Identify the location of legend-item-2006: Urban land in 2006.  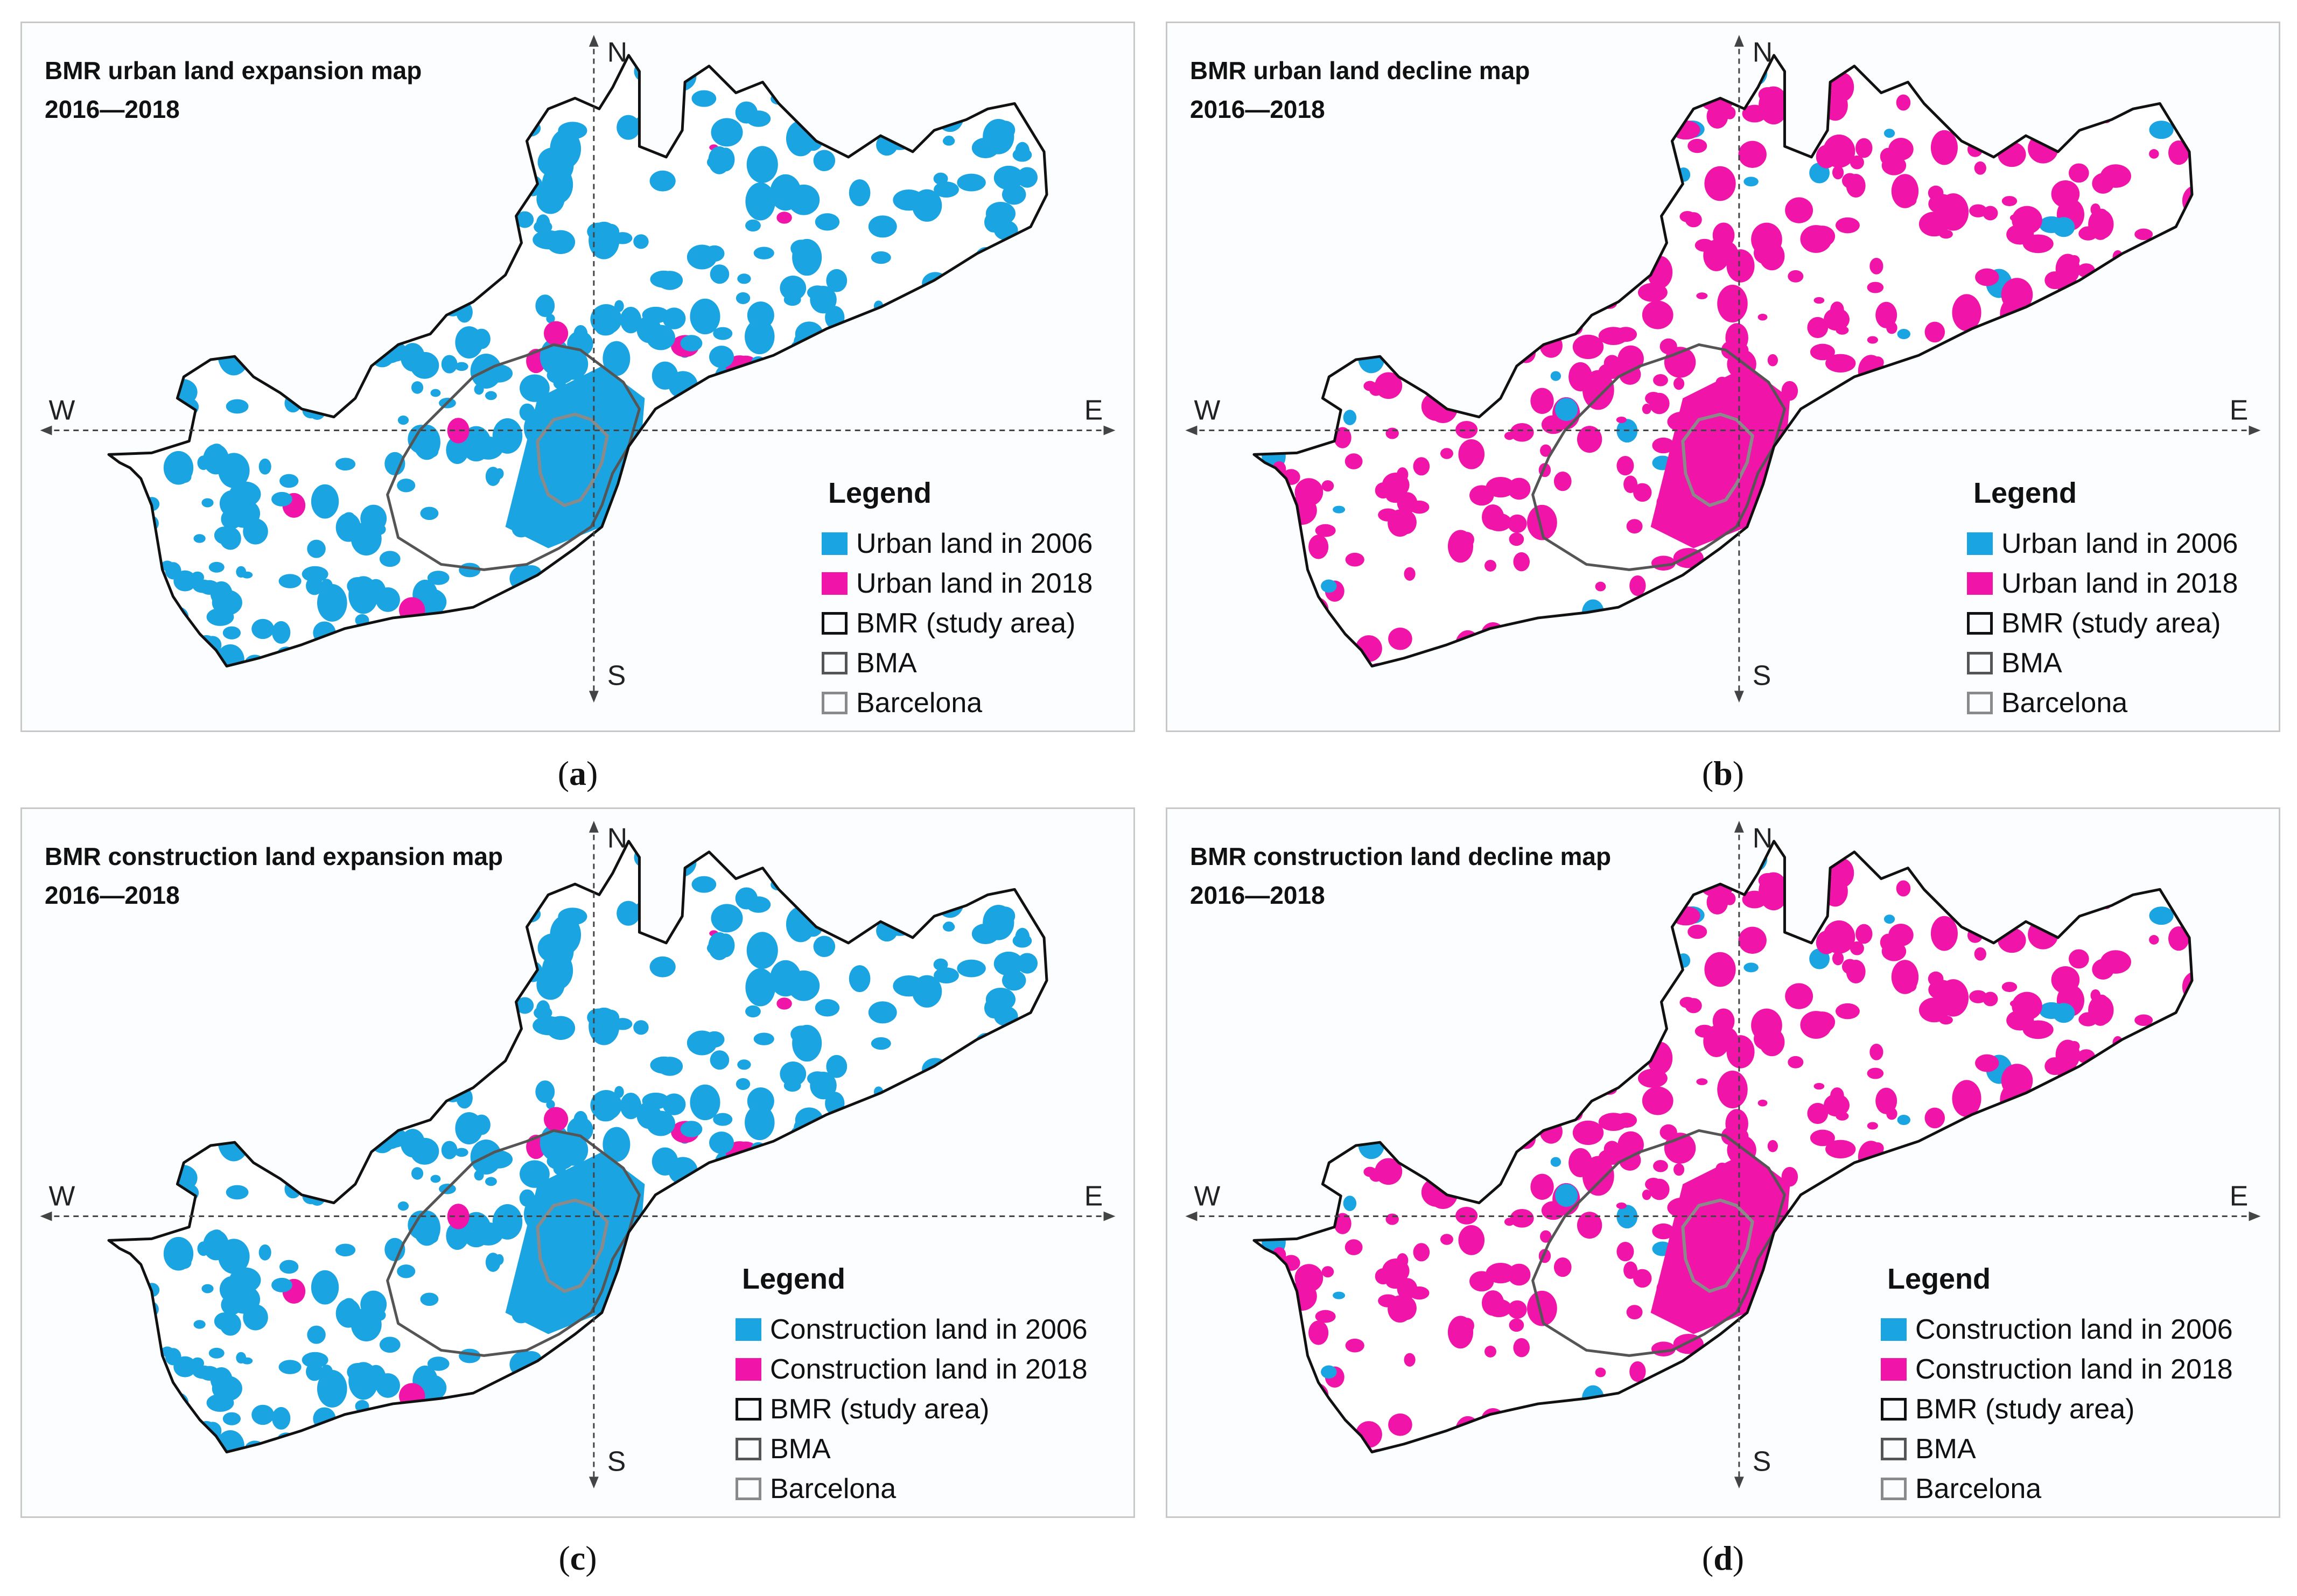
(957, 544).